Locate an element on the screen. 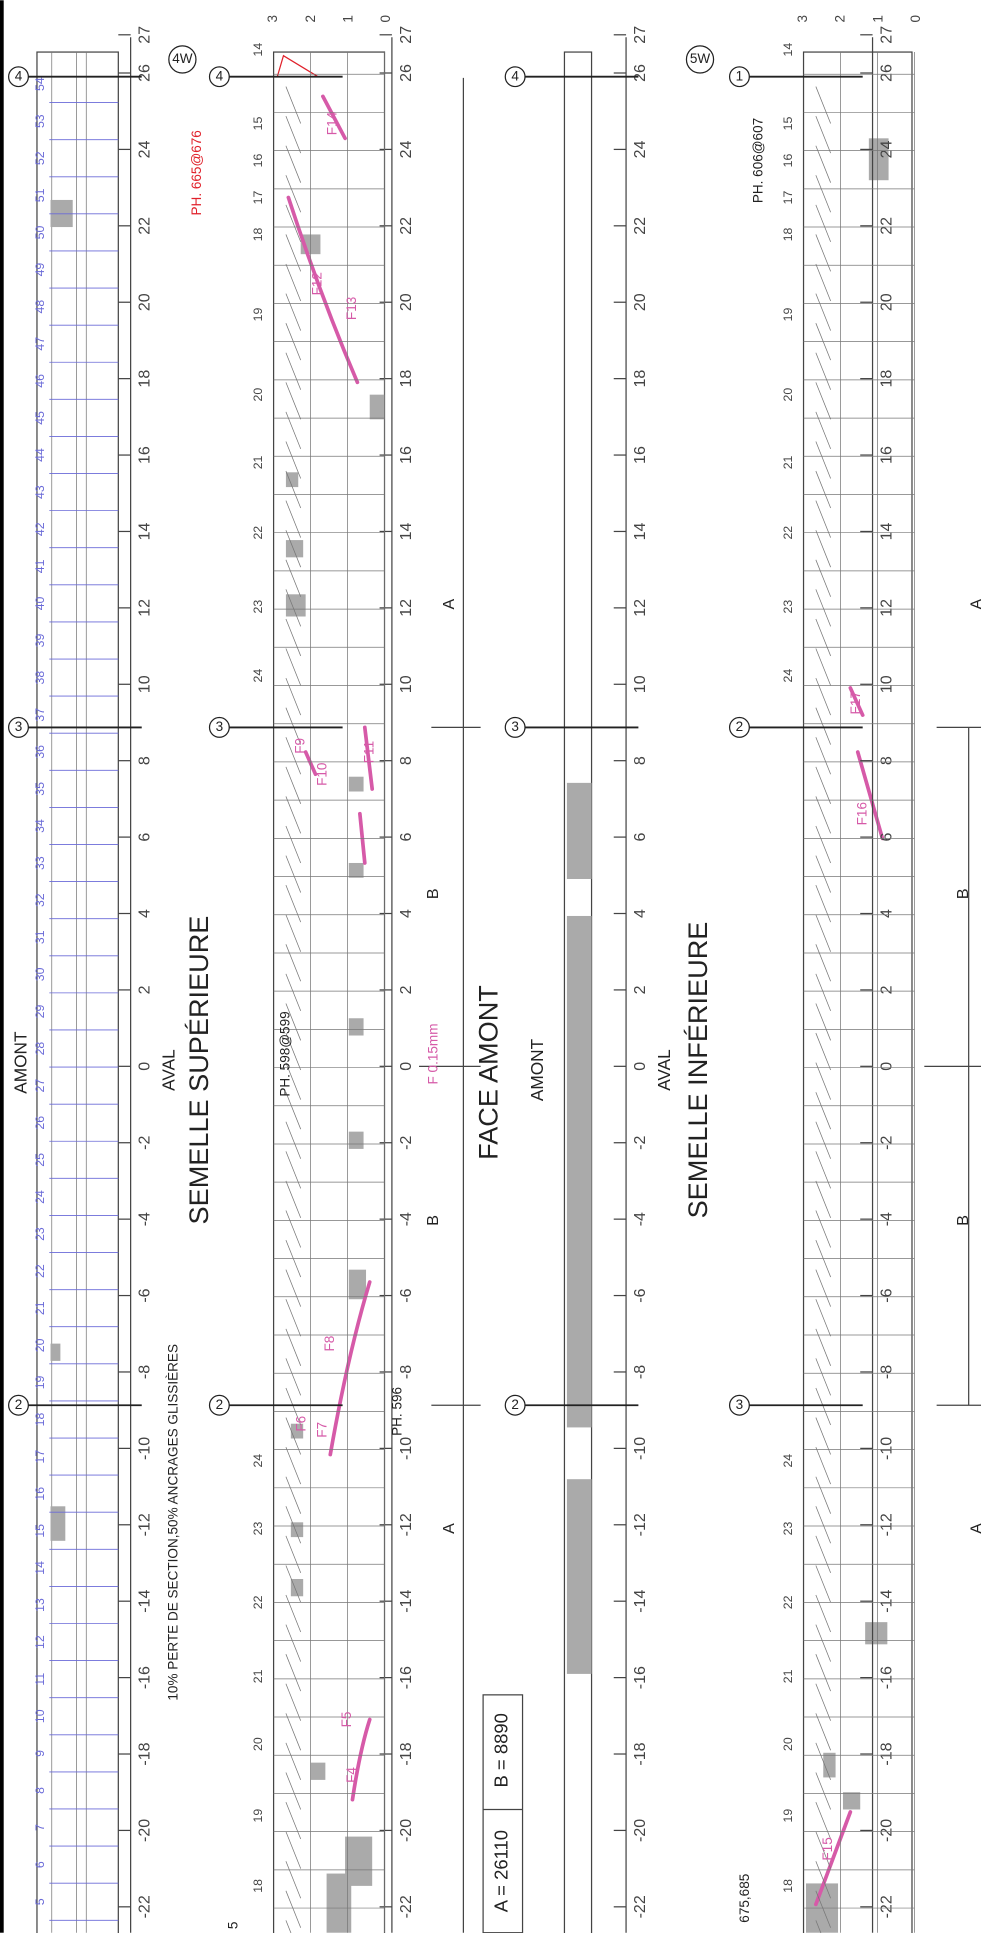 The image size is (981, 1933). crack-label: F8 is located at coordinates (329, 1344).